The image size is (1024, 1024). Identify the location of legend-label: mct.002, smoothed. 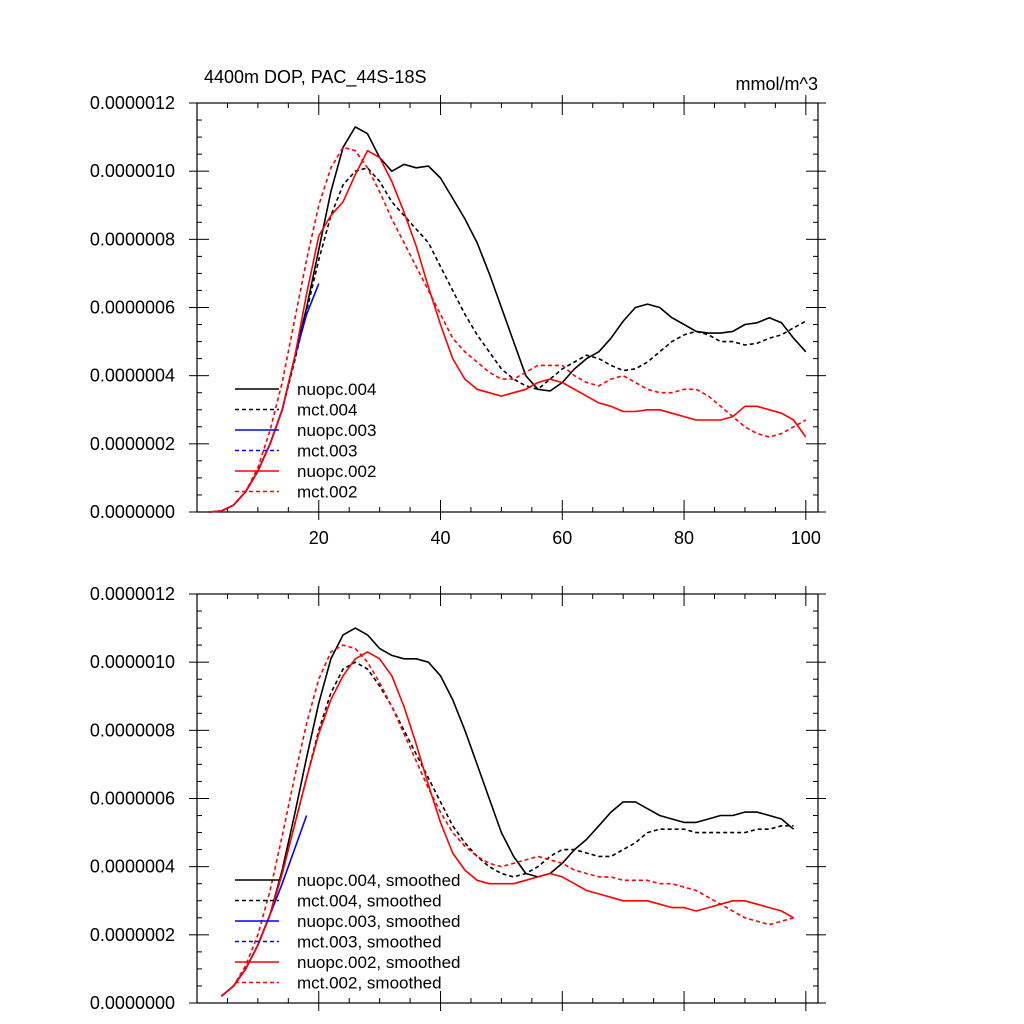
(369, 983).